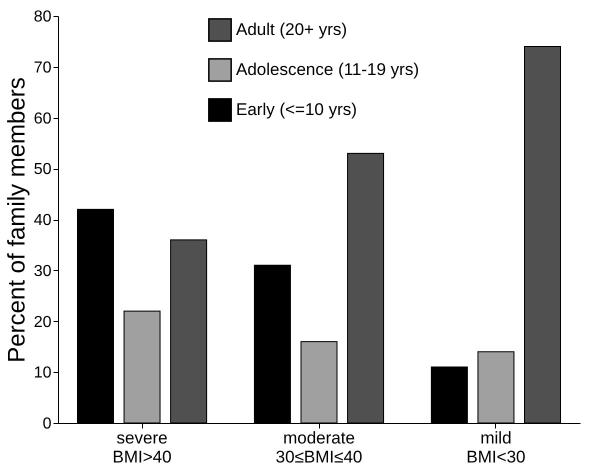  I want to click on y-tick-label: 20, so click(43, 322).